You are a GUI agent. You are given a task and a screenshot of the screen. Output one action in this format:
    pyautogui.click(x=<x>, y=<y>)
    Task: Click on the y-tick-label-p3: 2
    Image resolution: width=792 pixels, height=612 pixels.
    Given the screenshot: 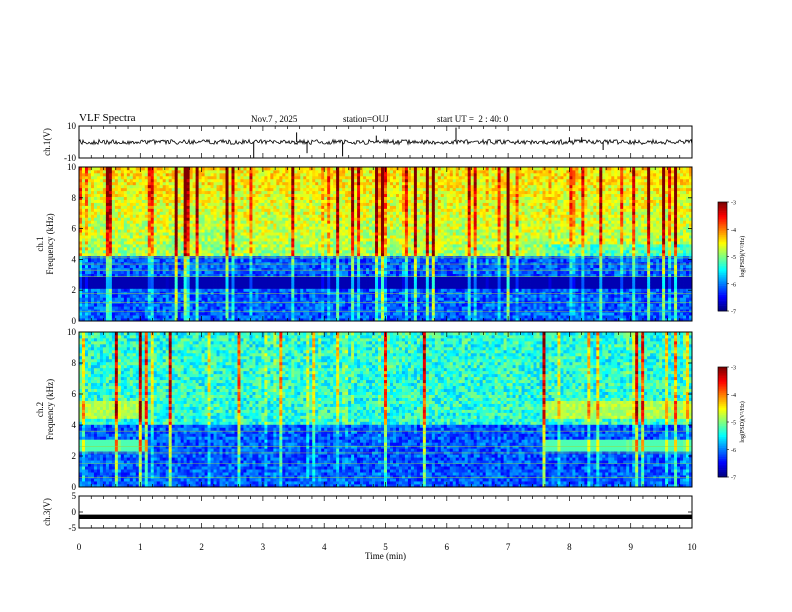 What is the action you would take?
    pyautogui.click(x=74, y=456)
    